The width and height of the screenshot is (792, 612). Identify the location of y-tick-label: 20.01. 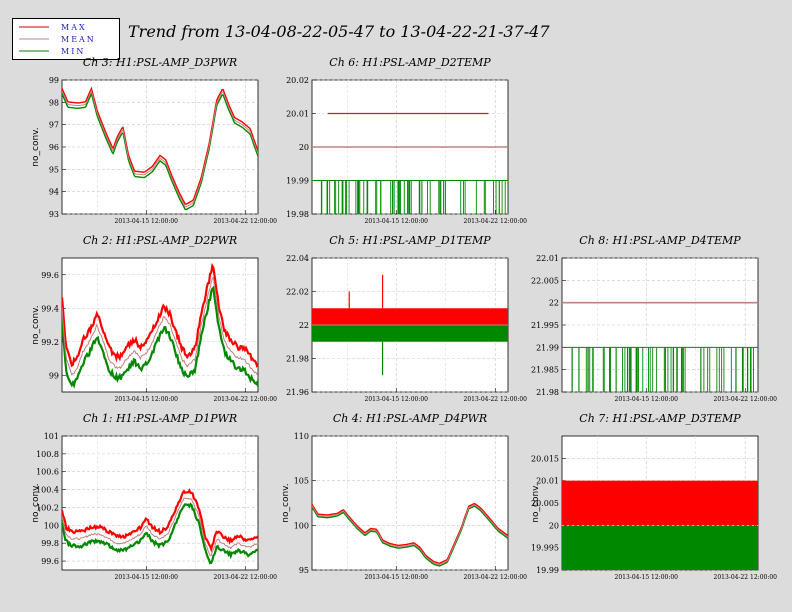
(297, 114).